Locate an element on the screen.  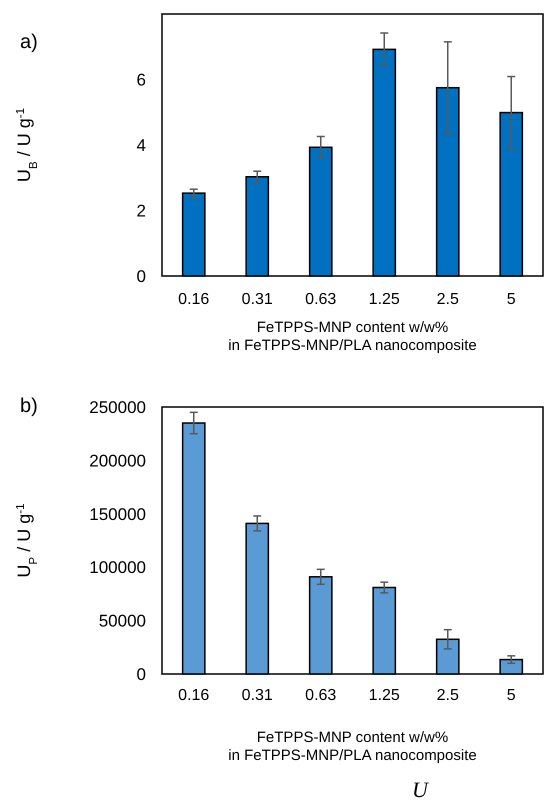
y-tick-label: 50000 is located at coordinates (122, 621).